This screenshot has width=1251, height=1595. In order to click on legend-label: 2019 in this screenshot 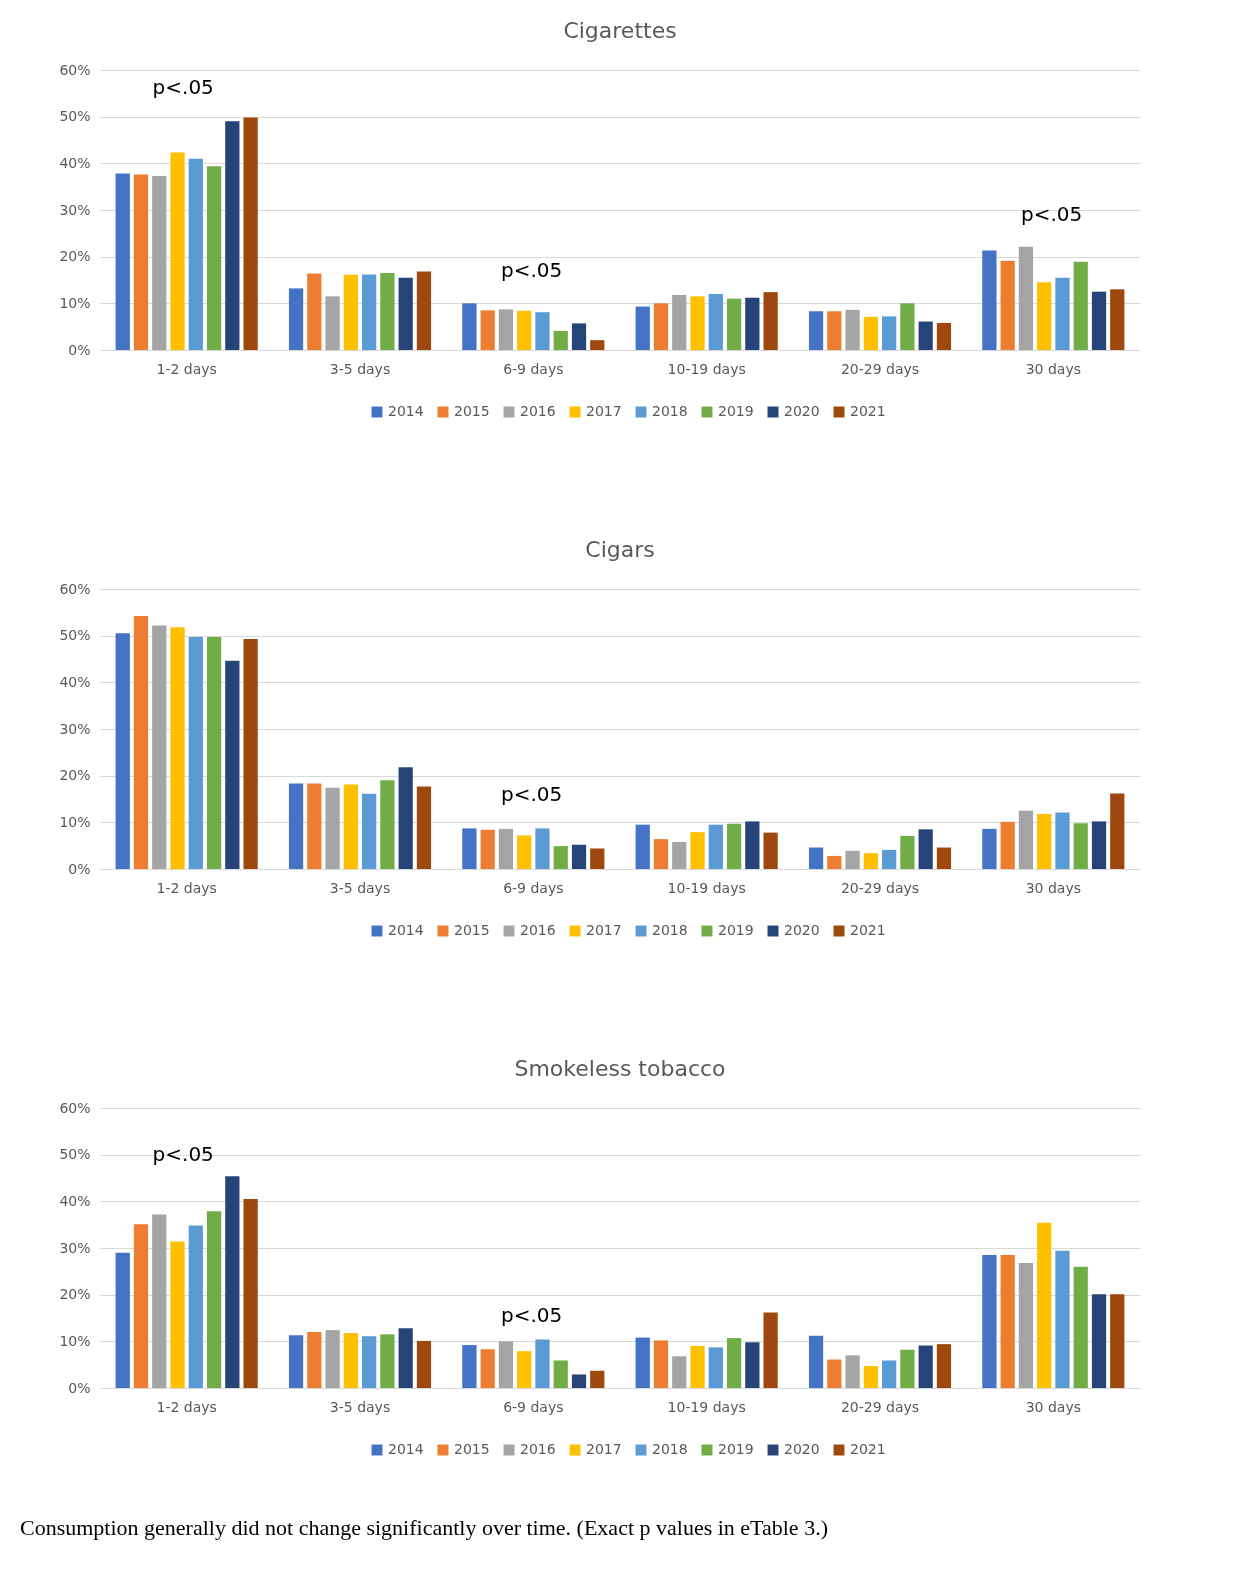, I will do `click(736, 411)`.